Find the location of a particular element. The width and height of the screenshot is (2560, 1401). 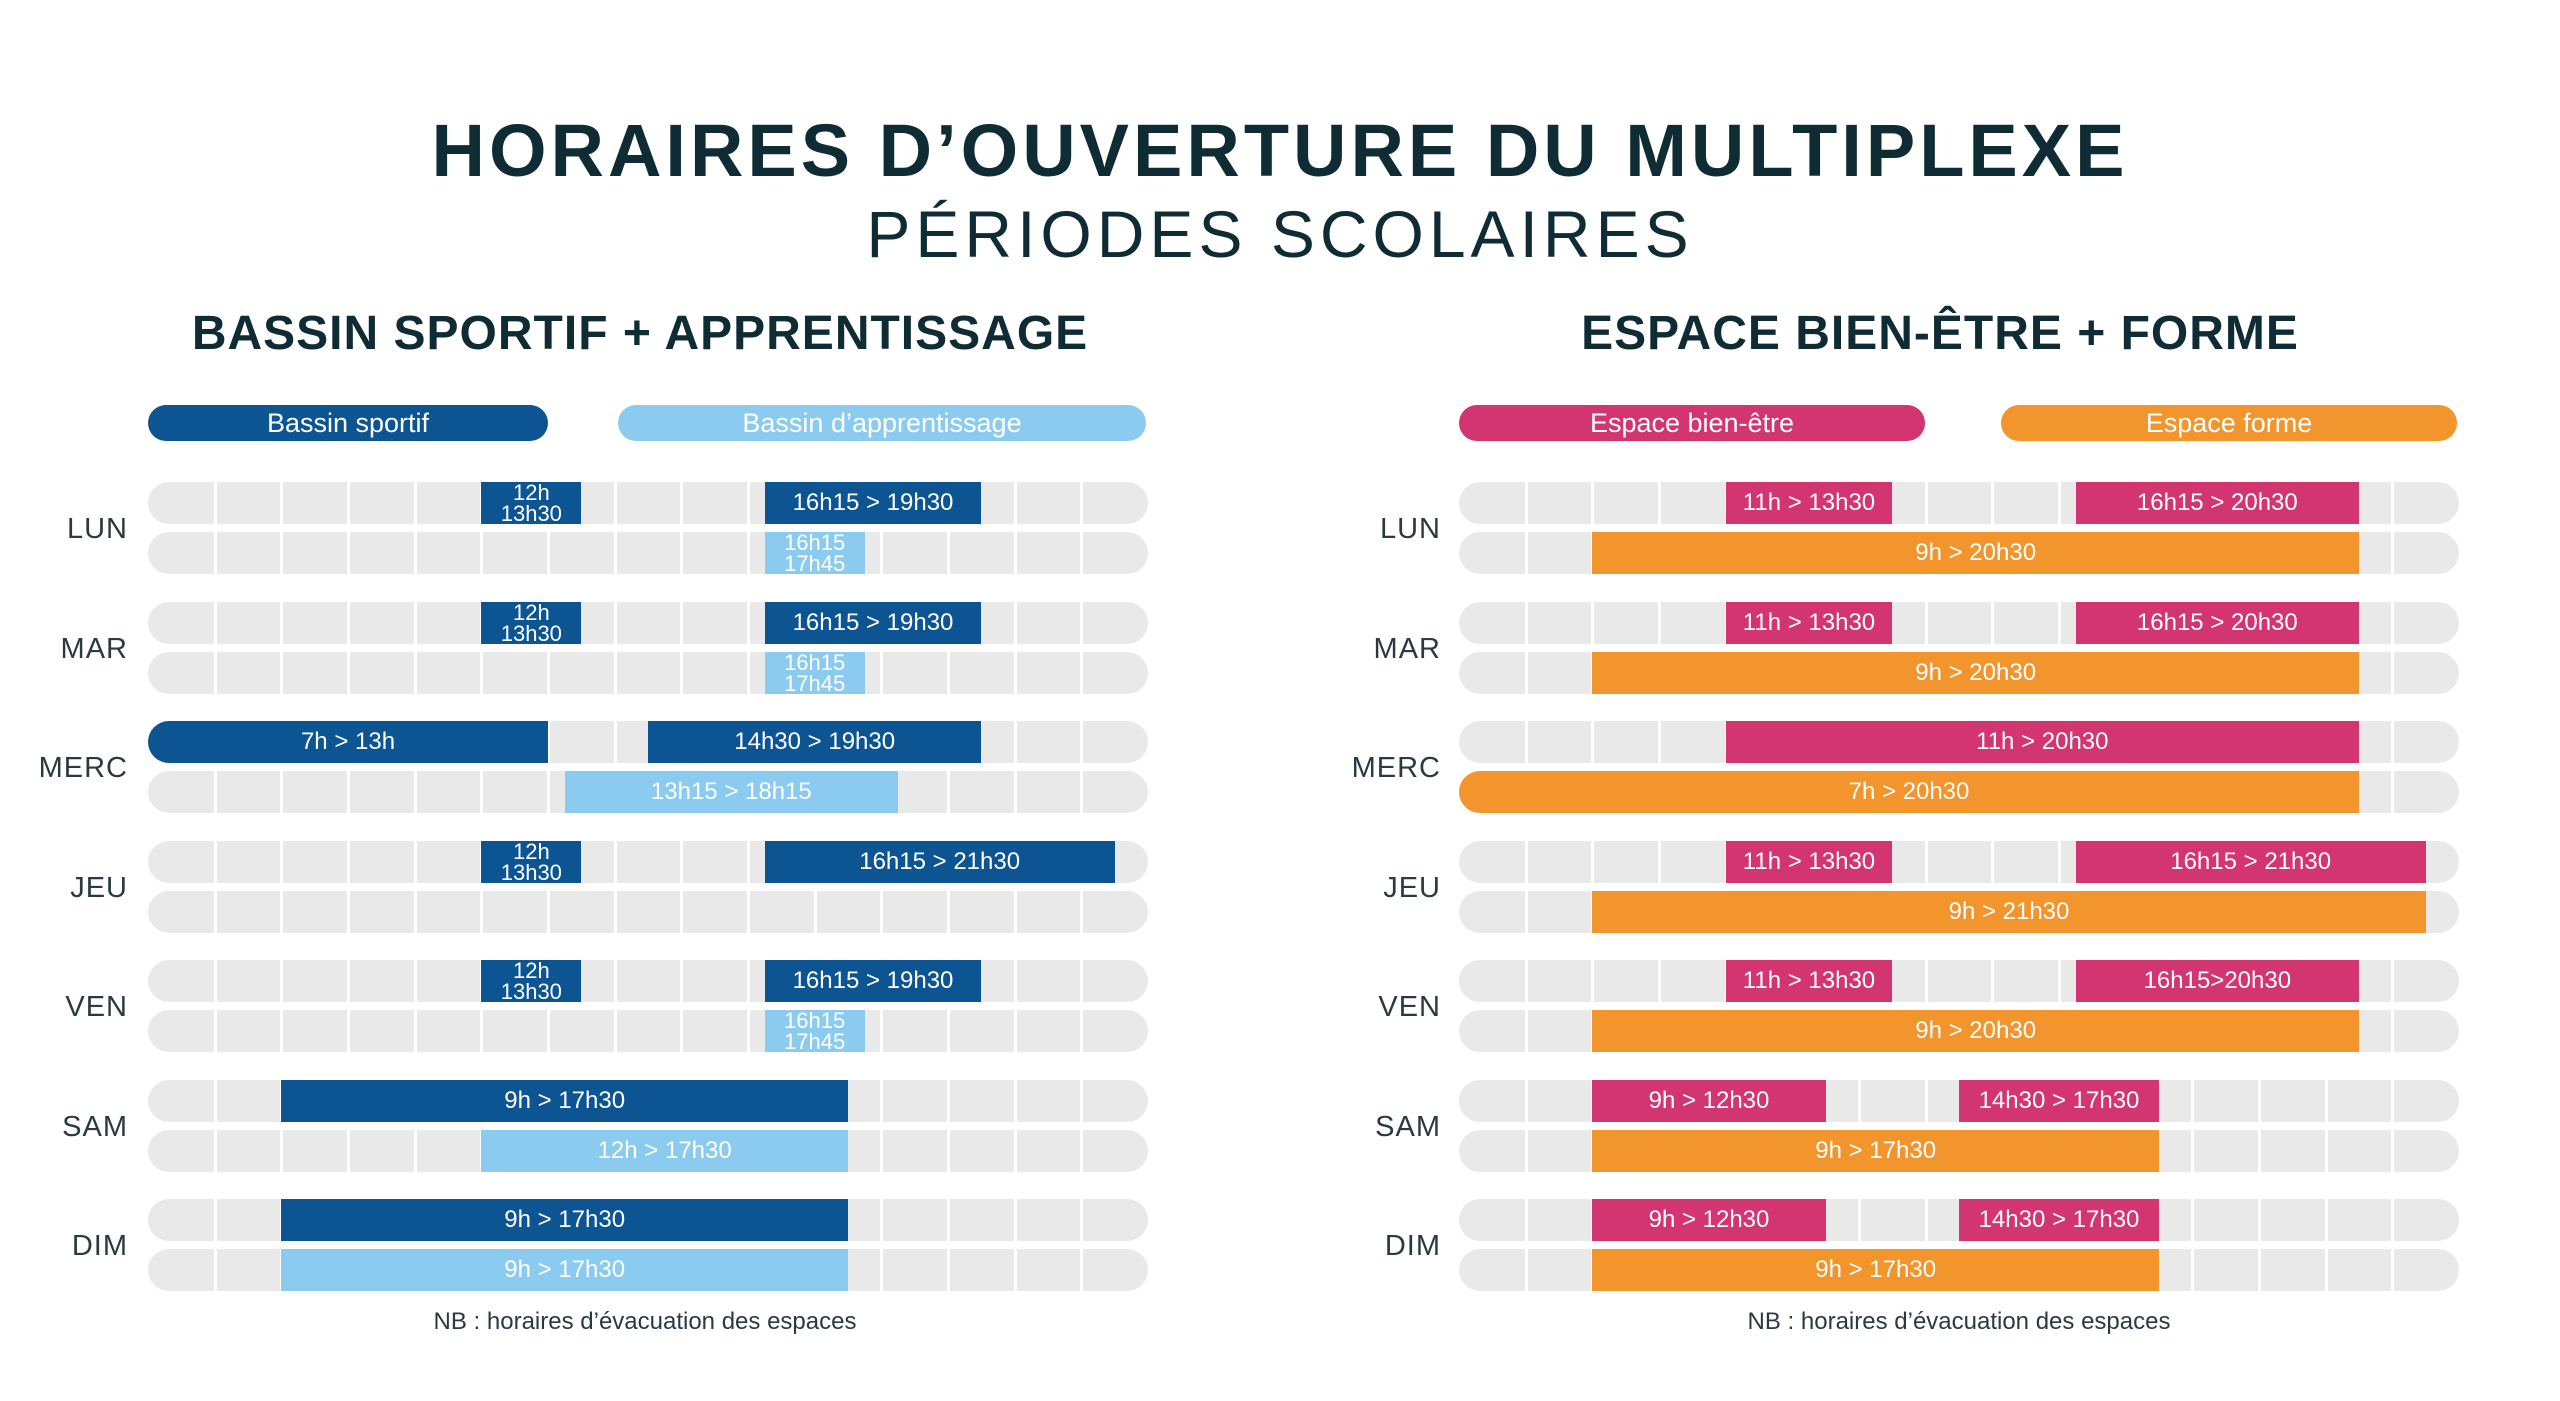

time-bar-espace-dim-0-0: 9h > 12h30 is located at coordinates (1709, 1220).